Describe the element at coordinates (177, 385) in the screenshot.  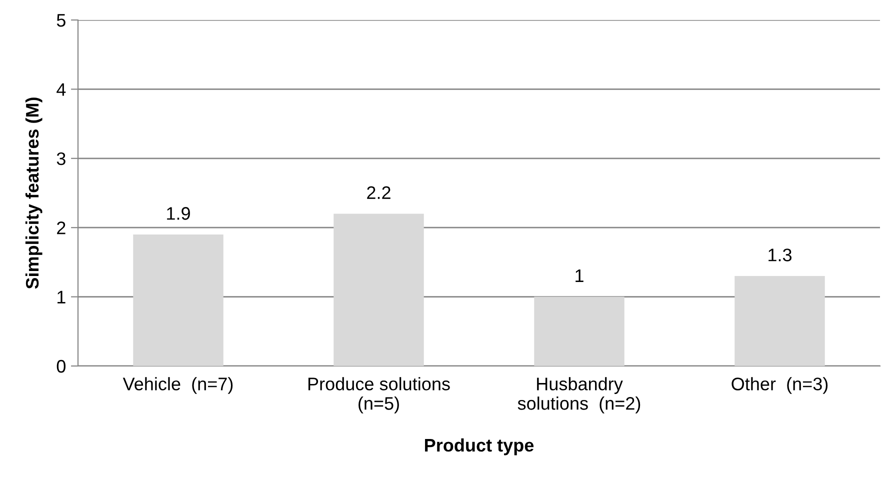
I see `x-tick-label: Vehicle (n=7)` at that location.